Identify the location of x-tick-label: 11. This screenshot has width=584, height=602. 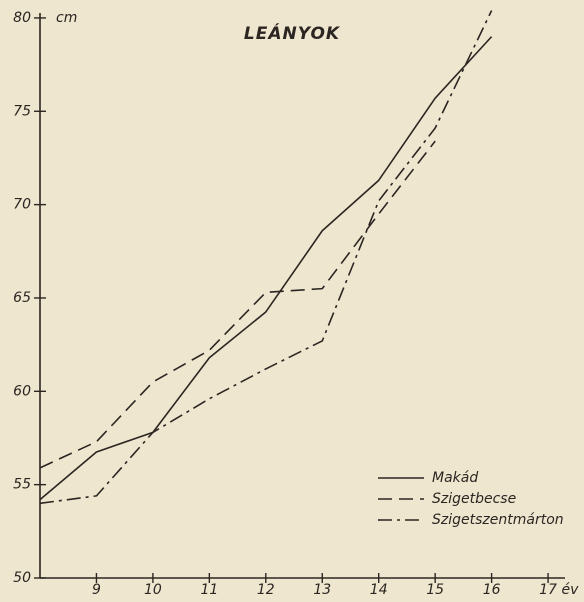
(209, 590).